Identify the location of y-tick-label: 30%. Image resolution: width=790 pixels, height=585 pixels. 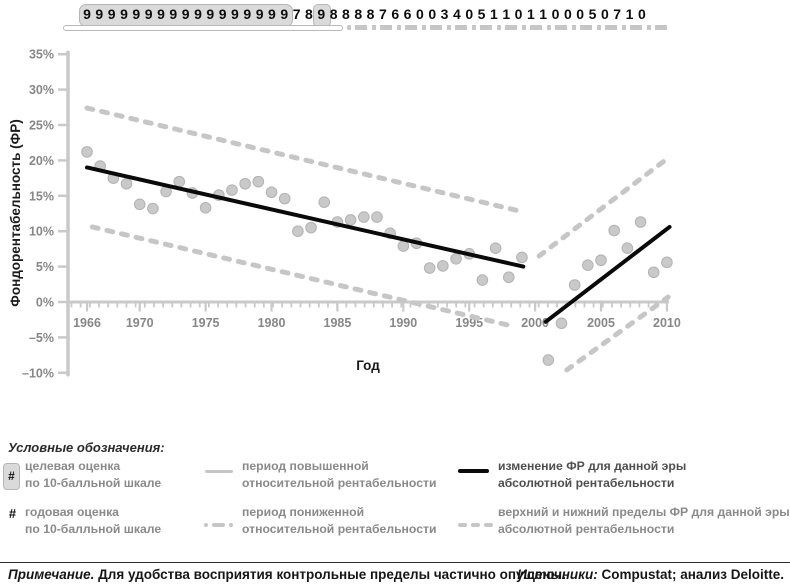
(41, 90).